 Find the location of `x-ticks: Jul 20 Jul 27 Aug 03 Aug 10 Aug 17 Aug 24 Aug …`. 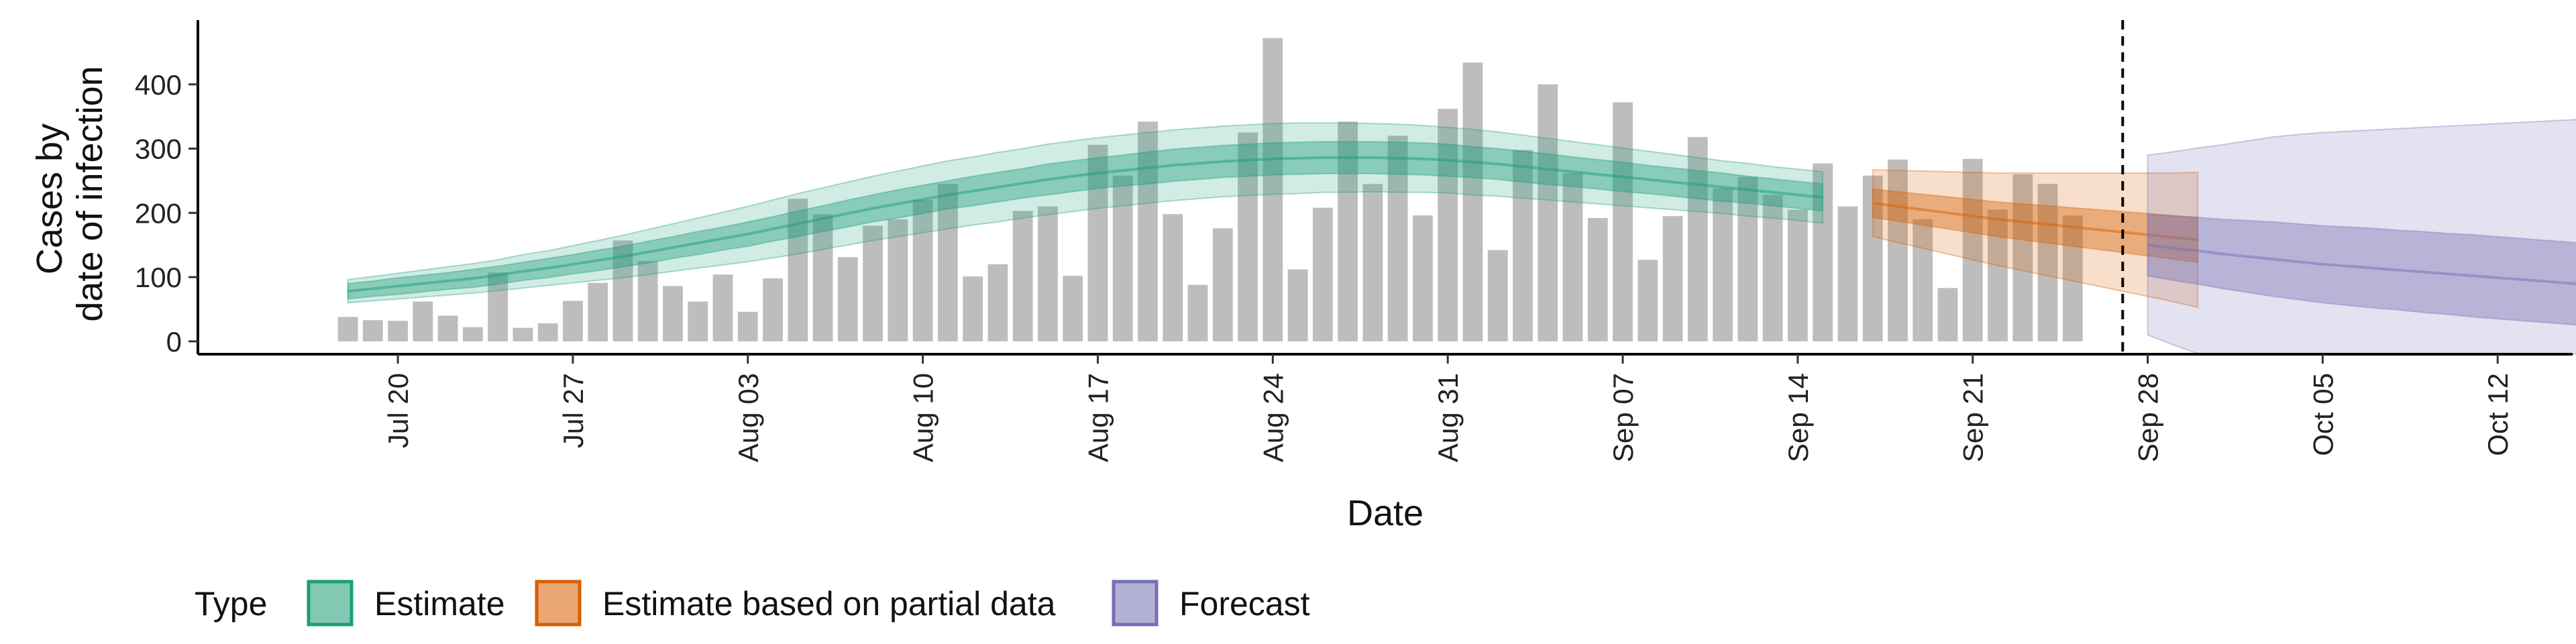

x-ticks: Jul 20 Jul 27 Aug 03 Aug 10 Aug 17 Aug 24 Aug … is located at coordinates (1448, 408).